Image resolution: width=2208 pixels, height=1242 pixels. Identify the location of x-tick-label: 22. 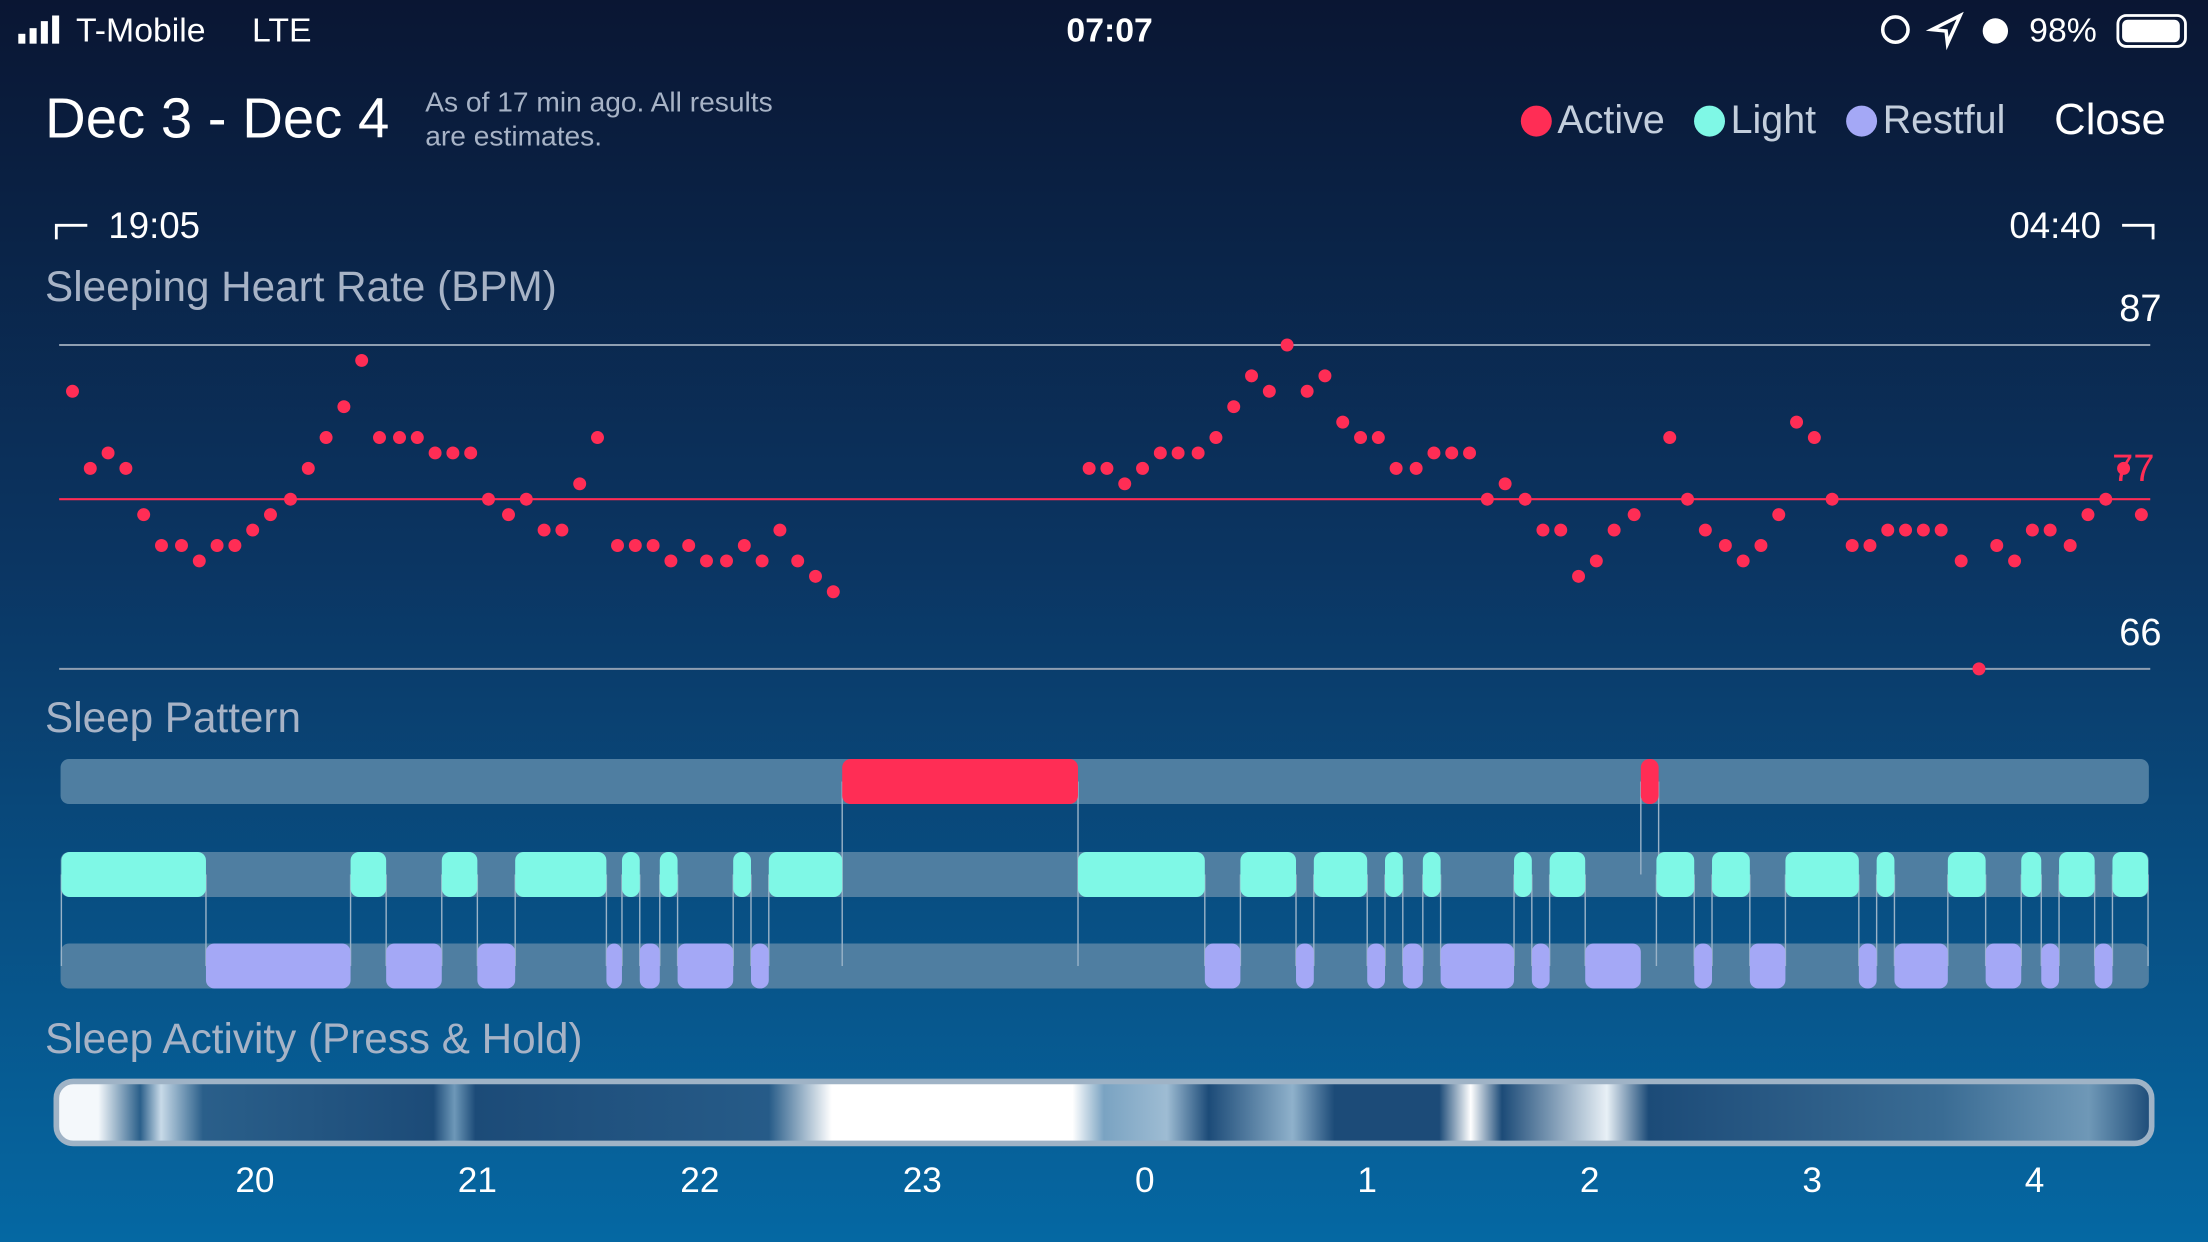
(699, 1180).